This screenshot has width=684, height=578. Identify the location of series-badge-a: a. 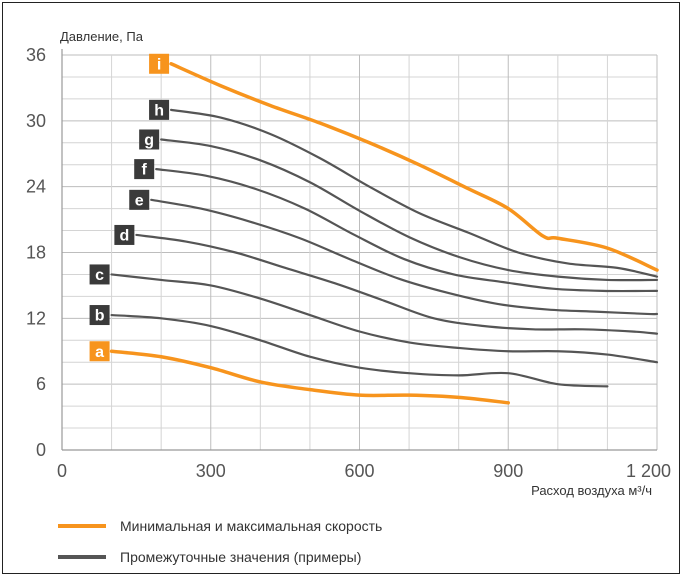
(99, 351).